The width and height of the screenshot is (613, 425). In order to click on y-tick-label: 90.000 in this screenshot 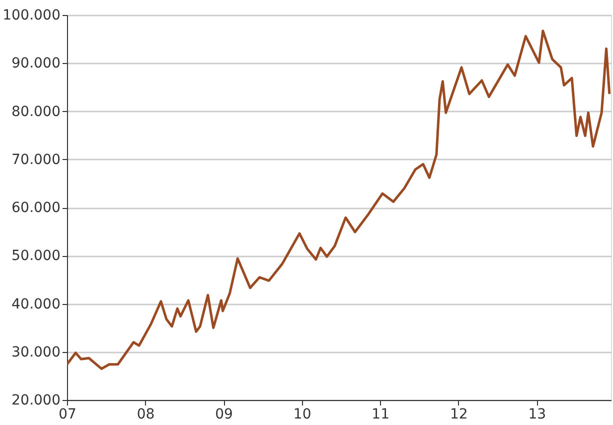, I will do `click(36, 64)`.